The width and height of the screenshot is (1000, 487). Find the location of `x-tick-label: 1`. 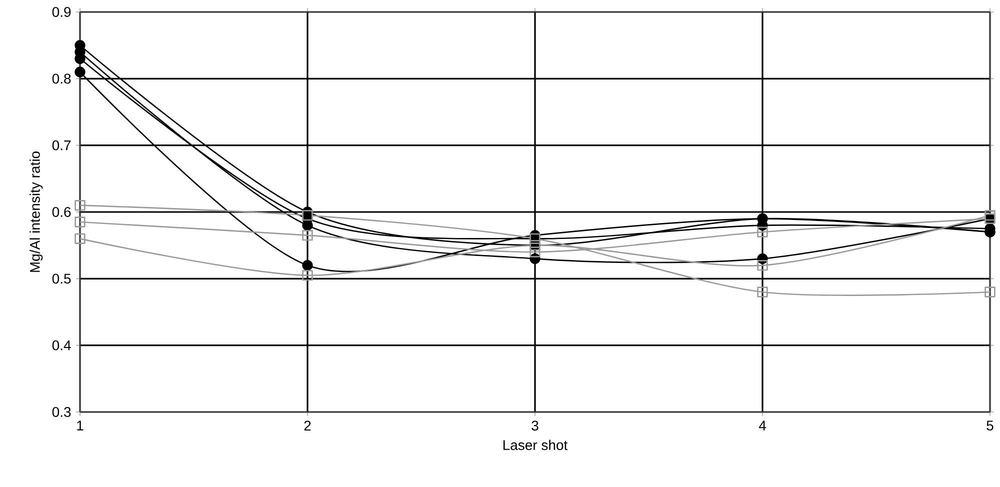

x-tick-label: 1 is located at coordinates (80, 425).